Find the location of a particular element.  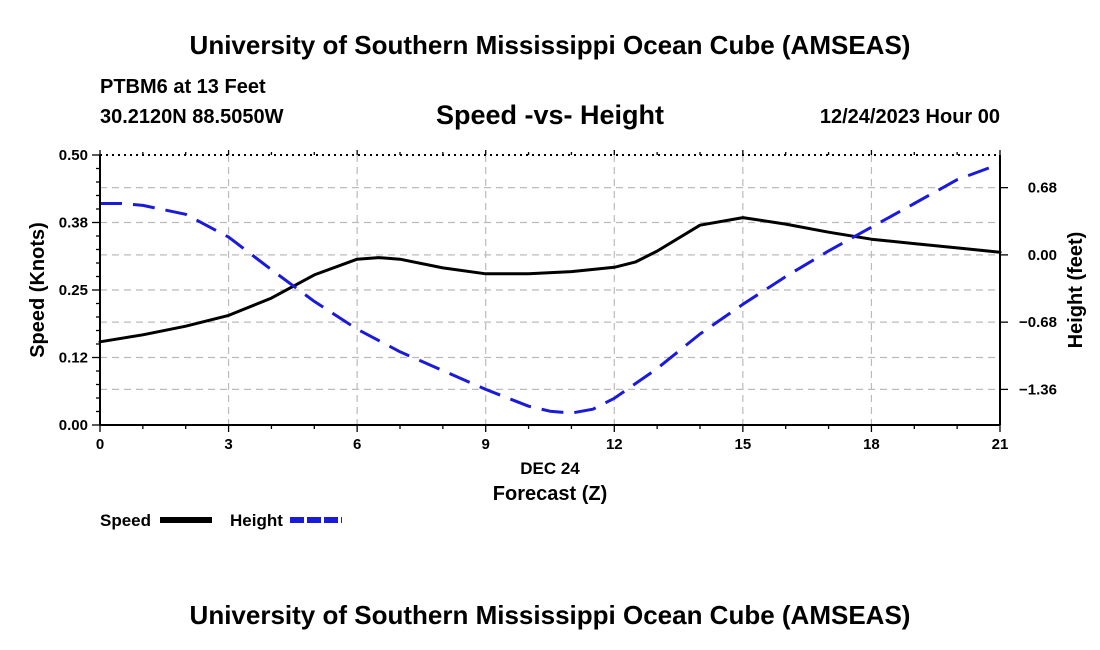

y-axis-label: Speed (Knots) is located at coordinates (38, 290).